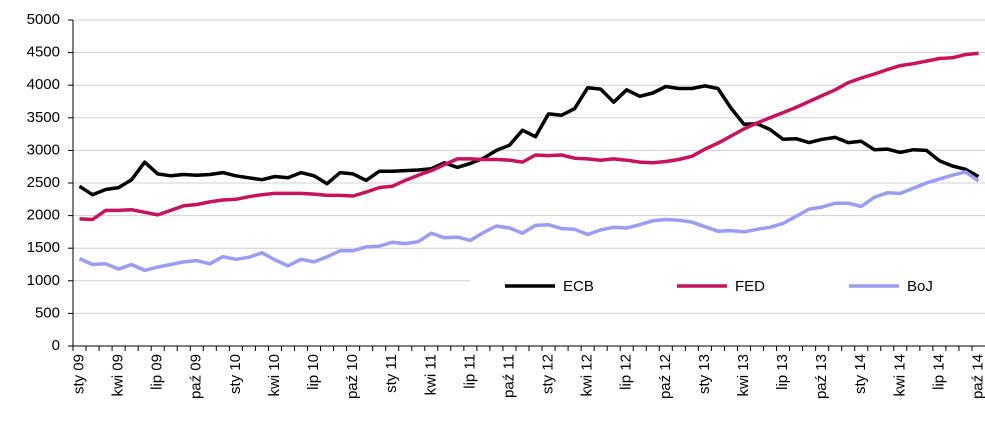 This screenshot has height=421, width=985. I want to click on y-tick-label: 2000, so click(43, 215).